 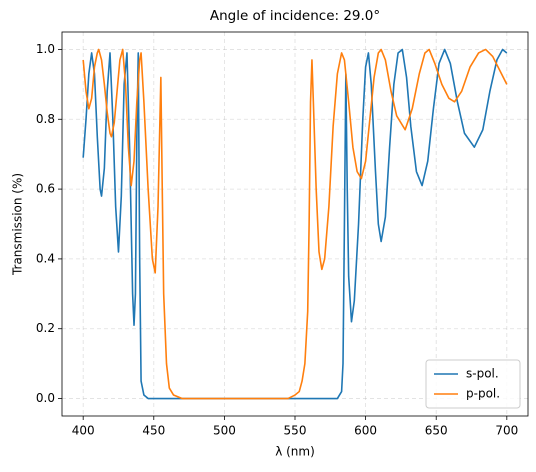 I want to click on x-tick-label: 600, so click(x=365, y=431).